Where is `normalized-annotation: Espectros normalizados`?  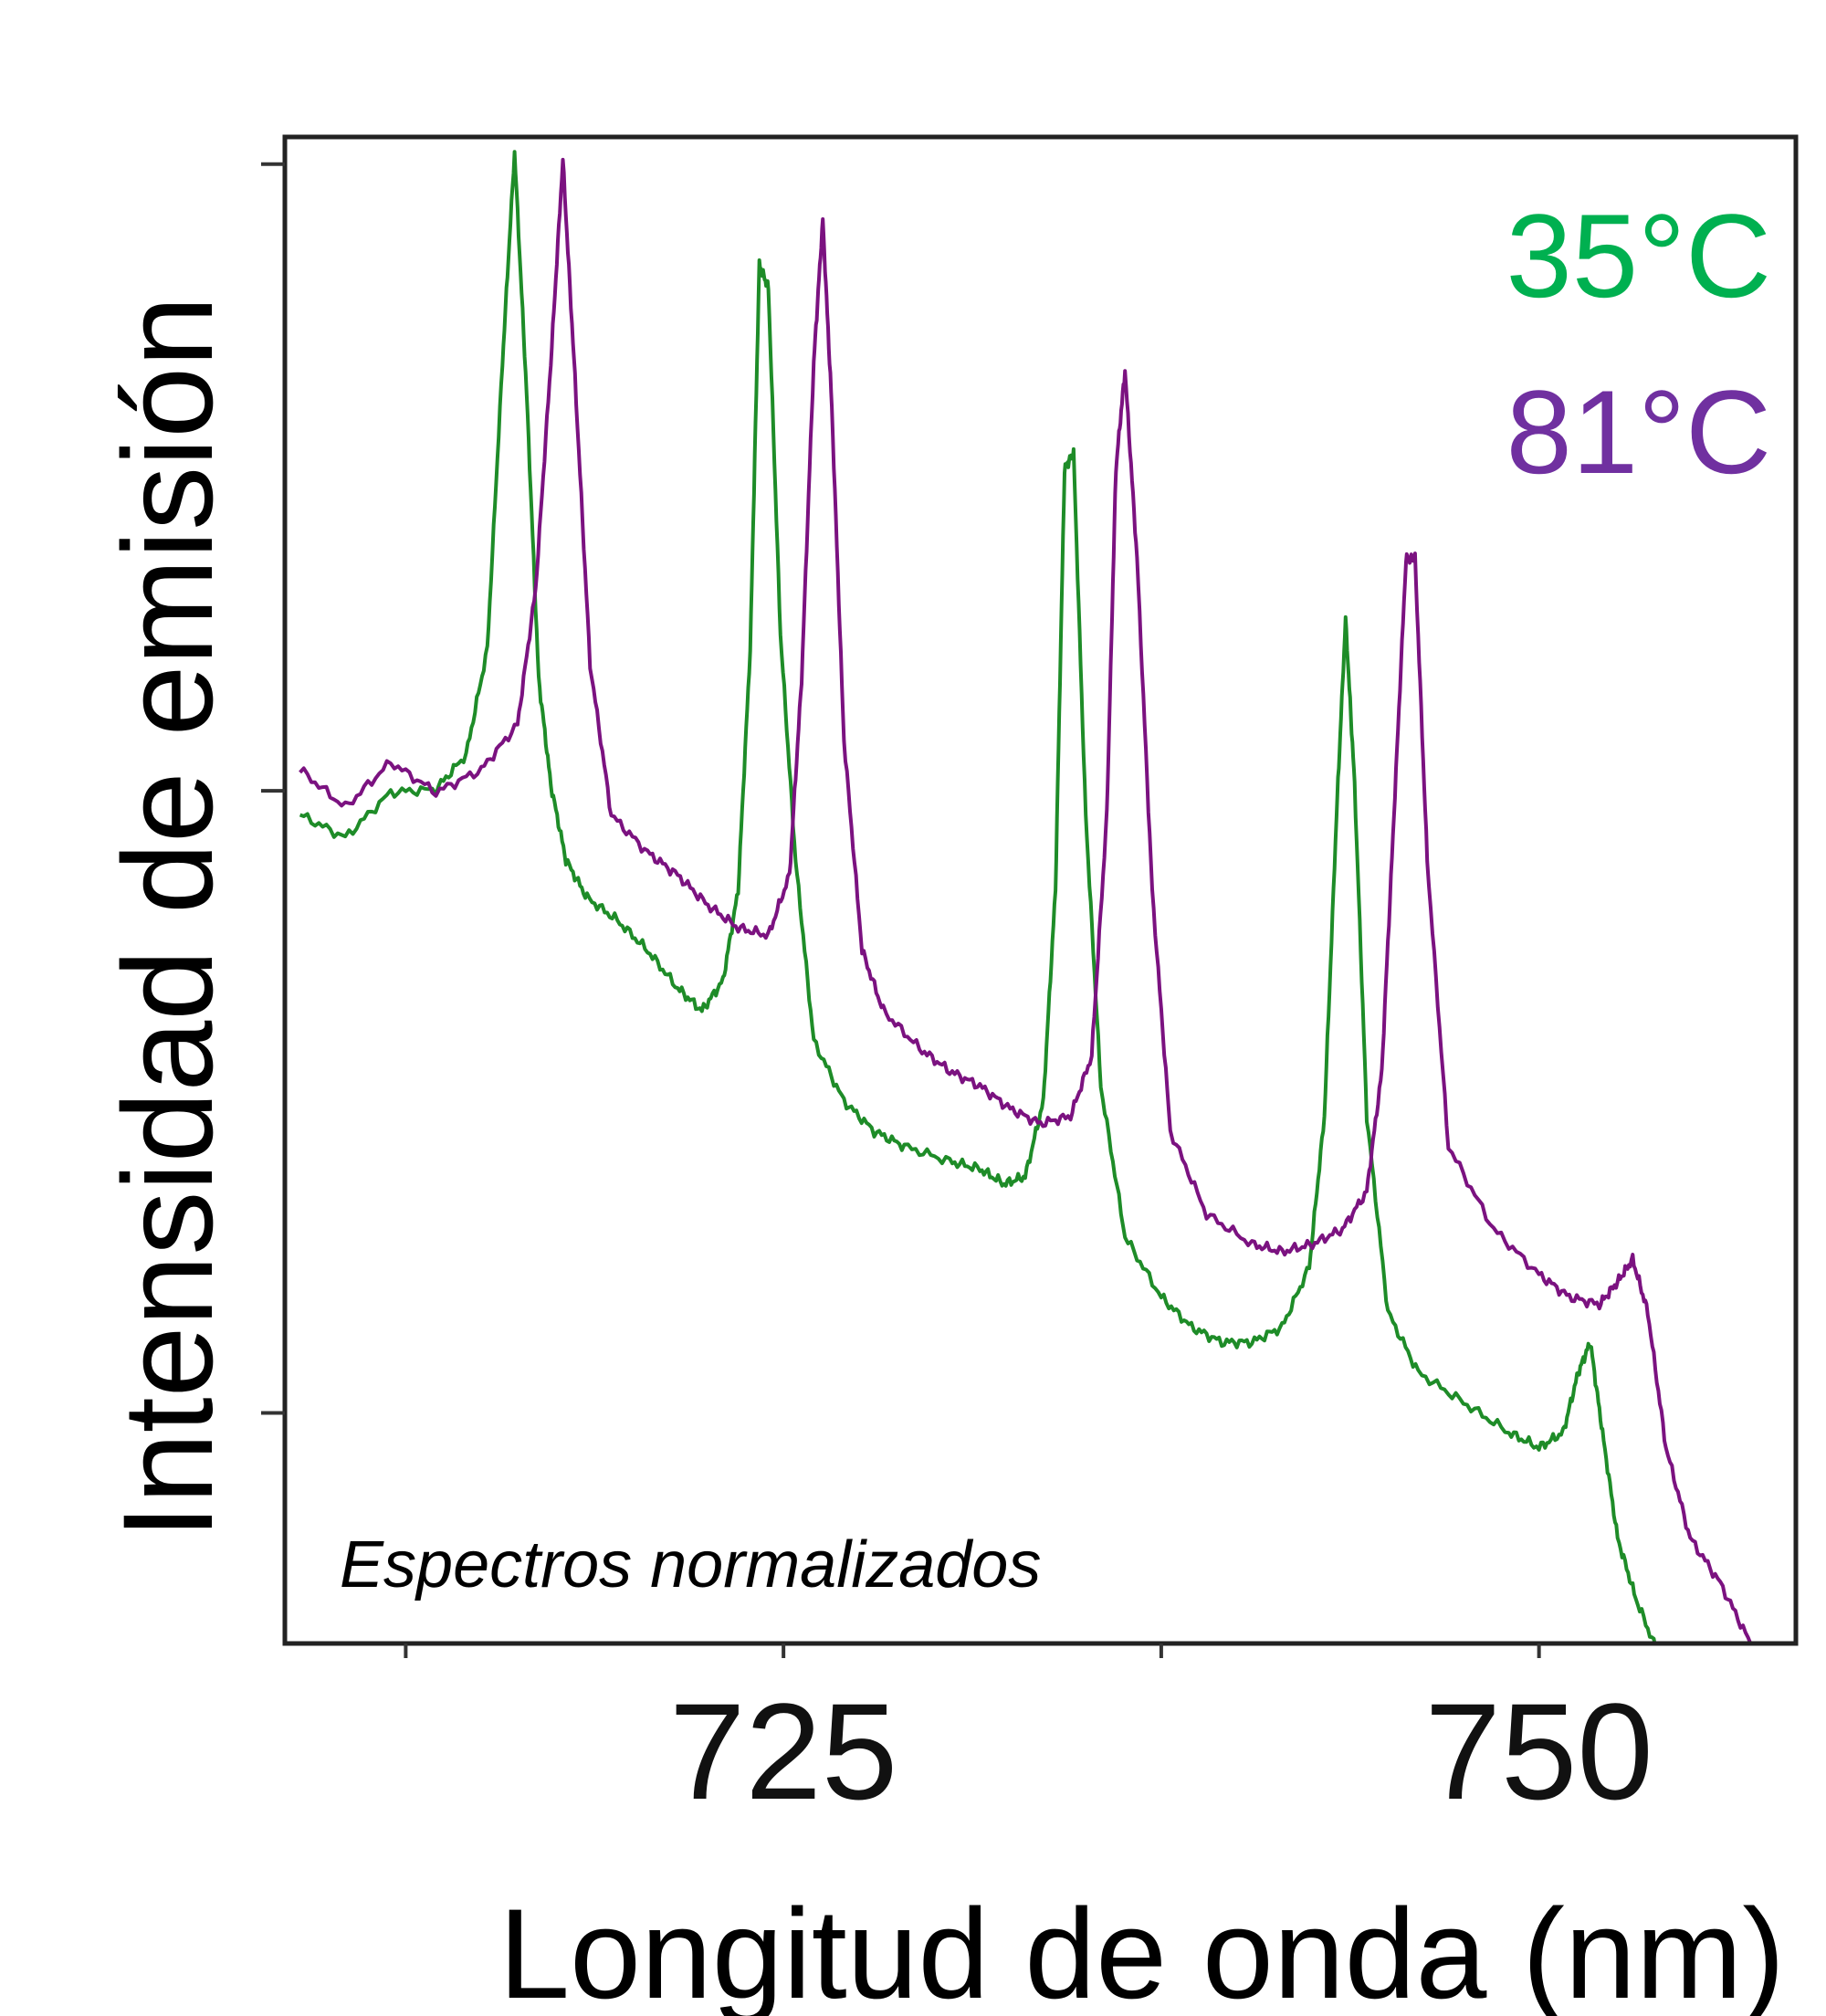 normalized-annotation: Espectros normalizados is located at coordinates (691, 1565).